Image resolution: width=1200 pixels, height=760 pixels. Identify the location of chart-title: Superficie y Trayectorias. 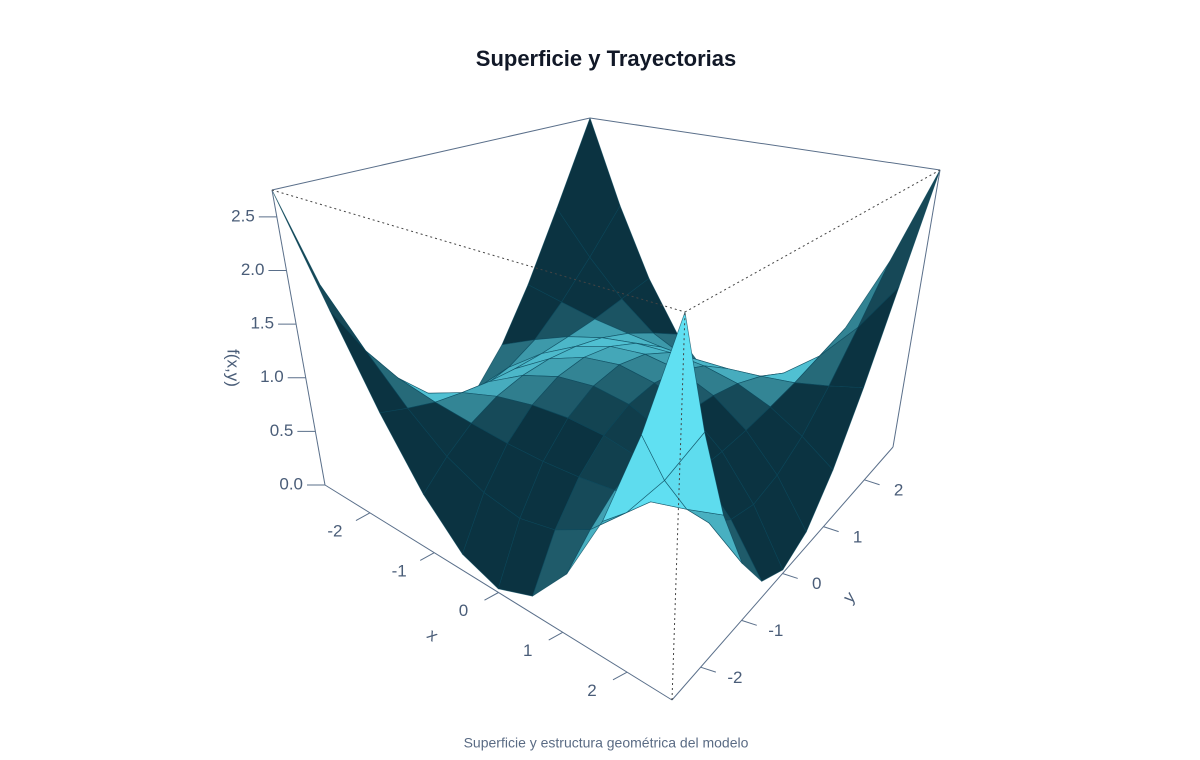
(606, 58).